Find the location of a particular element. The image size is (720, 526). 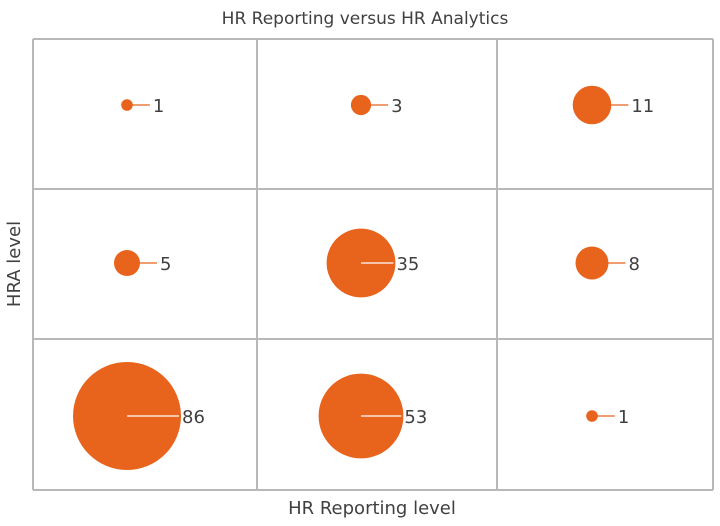

bubble-data-label-8: 53 is located at coordinates (415, 417).